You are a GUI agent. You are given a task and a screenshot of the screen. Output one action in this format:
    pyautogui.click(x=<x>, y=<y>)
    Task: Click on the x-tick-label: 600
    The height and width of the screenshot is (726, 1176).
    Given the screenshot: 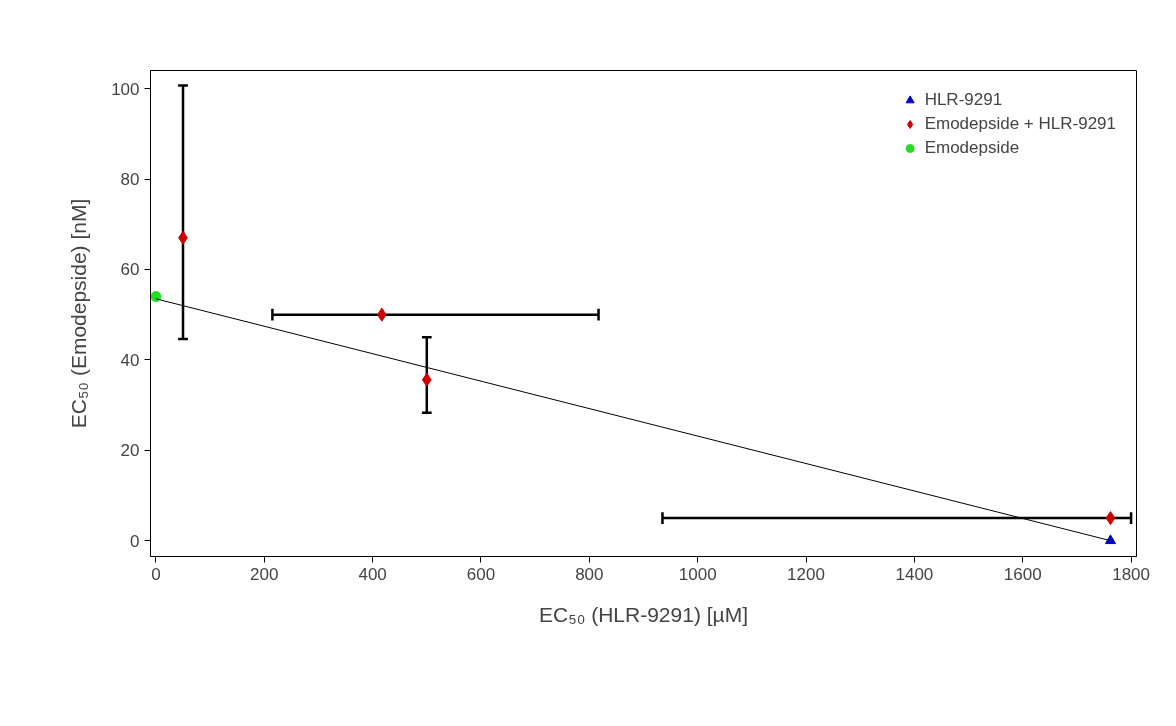 What is the action you would take?
    pyautogui.click(x=481, y=574)
    